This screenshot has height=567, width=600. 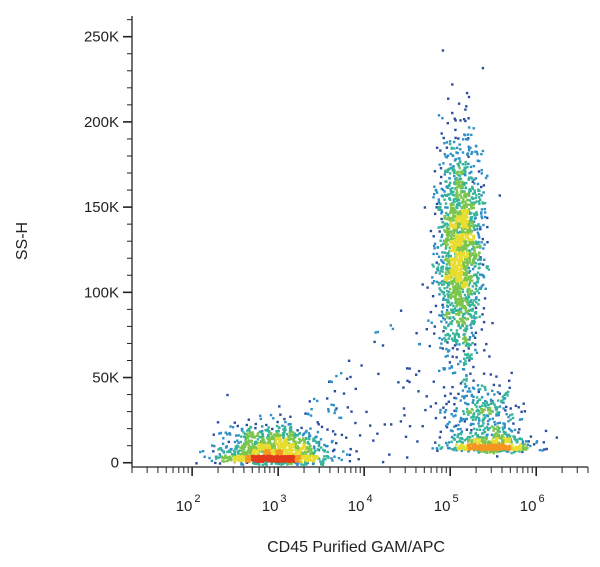 I want to click on x-tick-label: 10 5, so click(x=446, y=504).